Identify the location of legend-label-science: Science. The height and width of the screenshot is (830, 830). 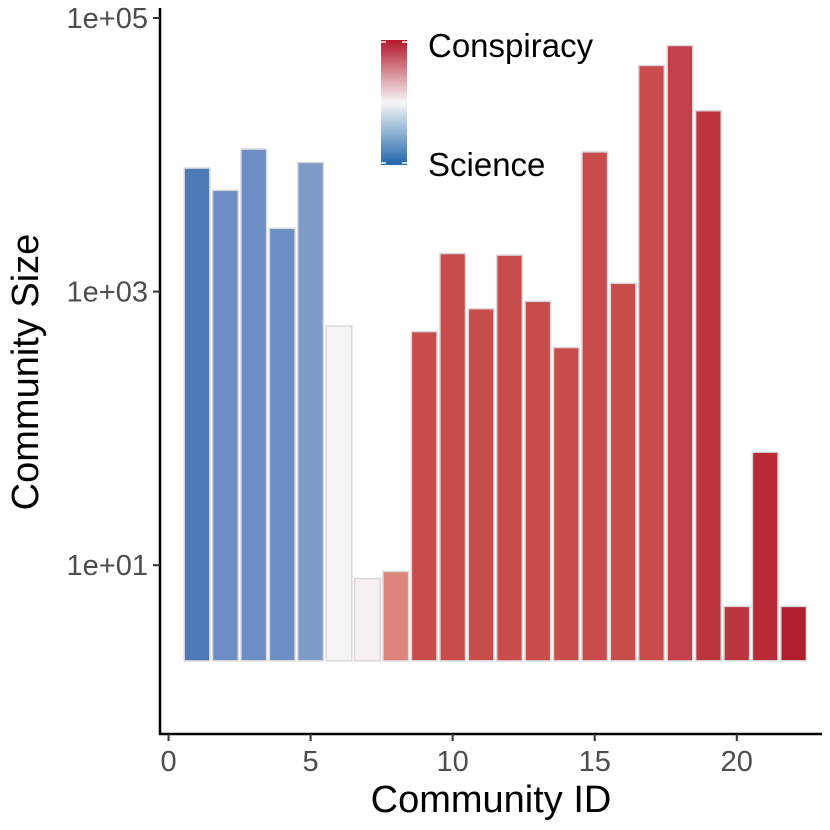
(486, 164).